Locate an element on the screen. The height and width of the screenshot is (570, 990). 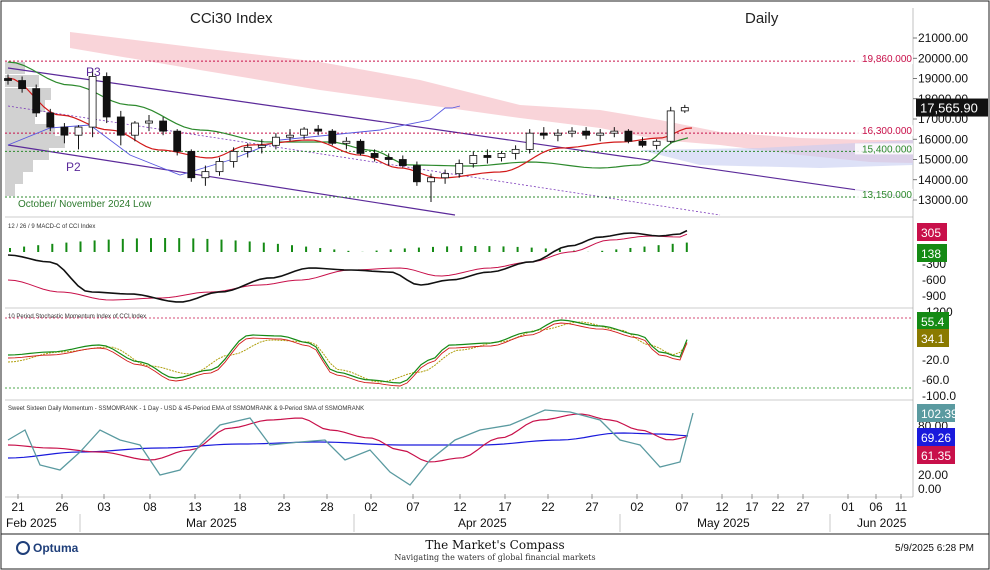
x-month-label-3: May 2025 is located at coordinates (723, 523).